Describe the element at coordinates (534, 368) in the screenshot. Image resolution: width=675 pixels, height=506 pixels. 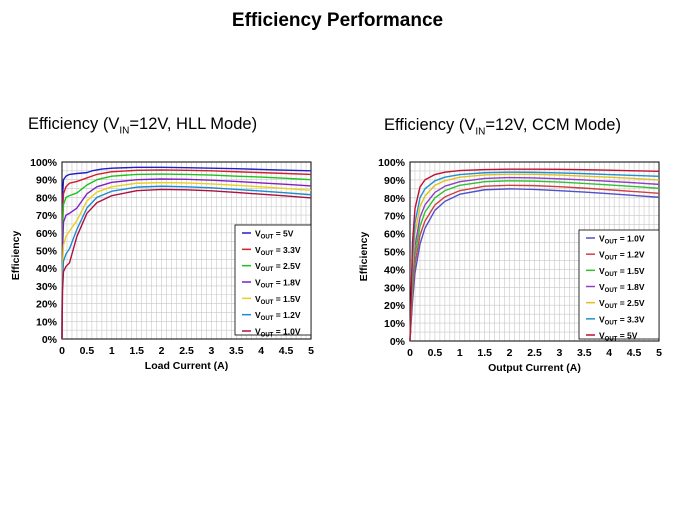
I see `x-axis-label: Output Current (A)` at that location.